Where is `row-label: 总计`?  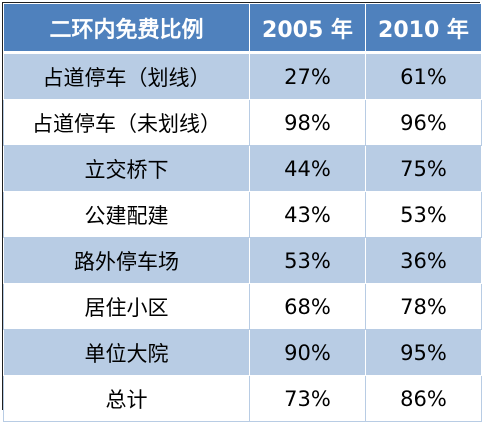
row-label: 总计 is located at coordinates (126, 398).